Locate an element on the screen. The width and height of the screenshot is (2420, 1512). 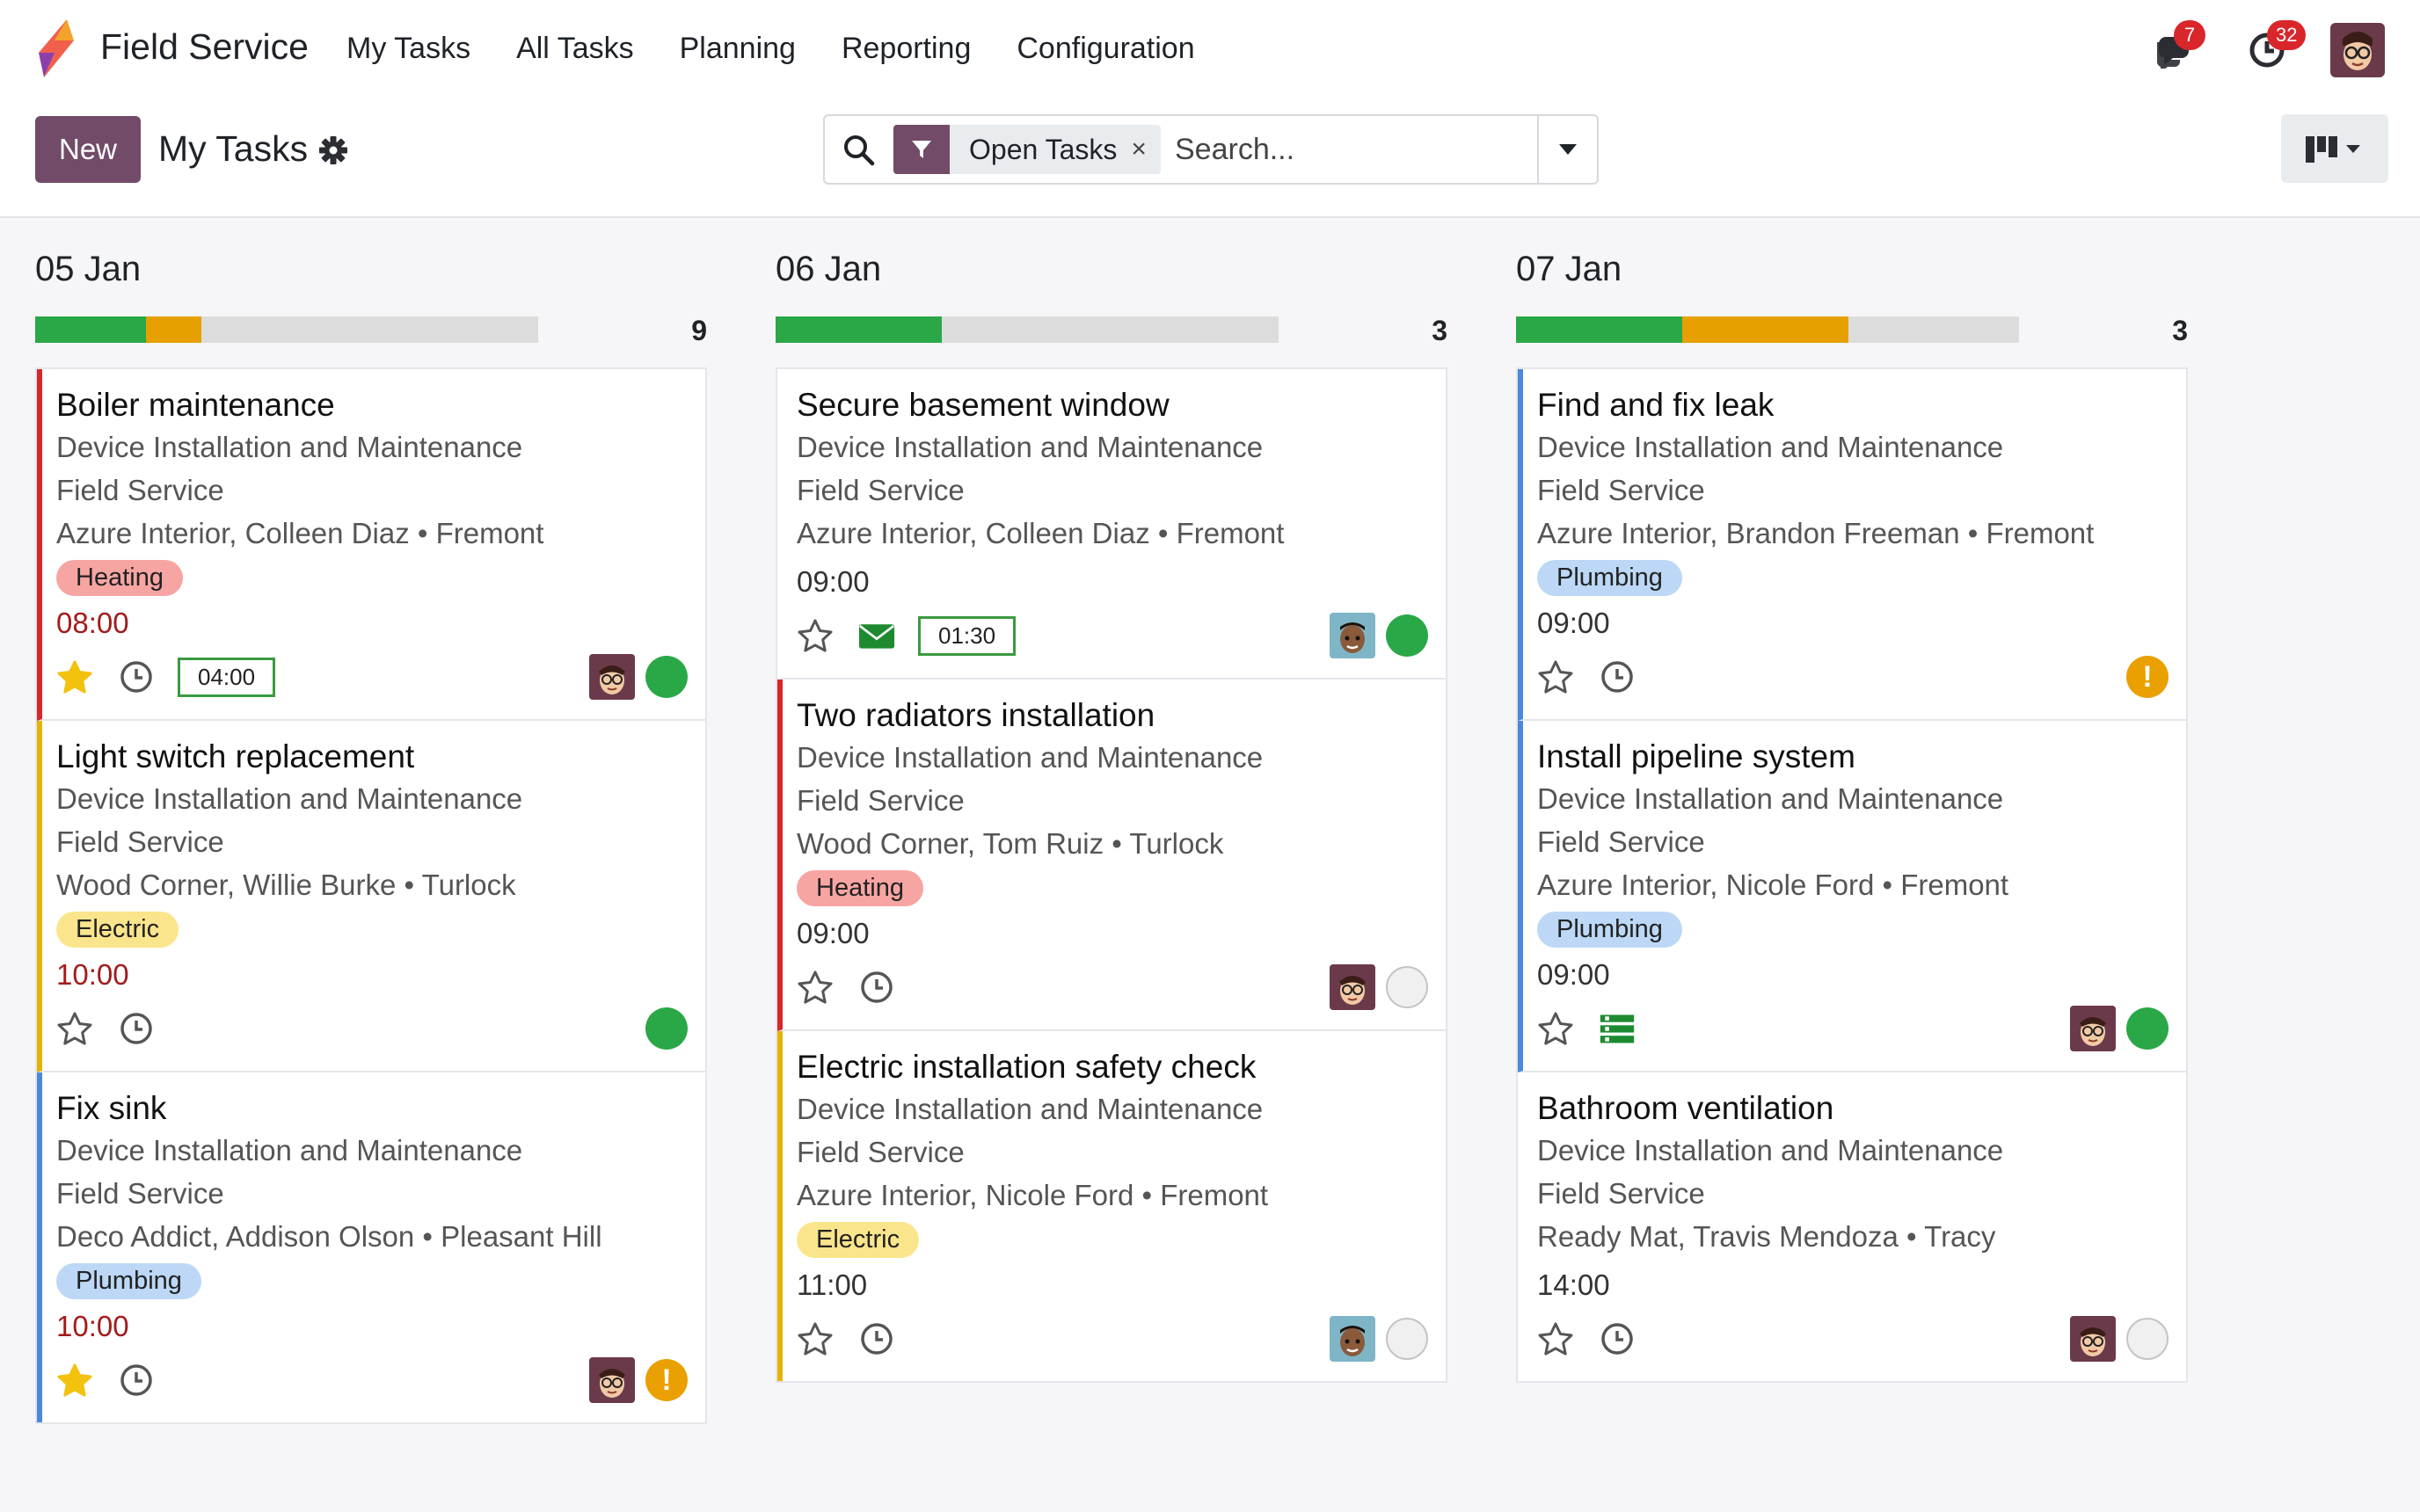
column-title: 05 Jan is located at coordinates (88, 269).